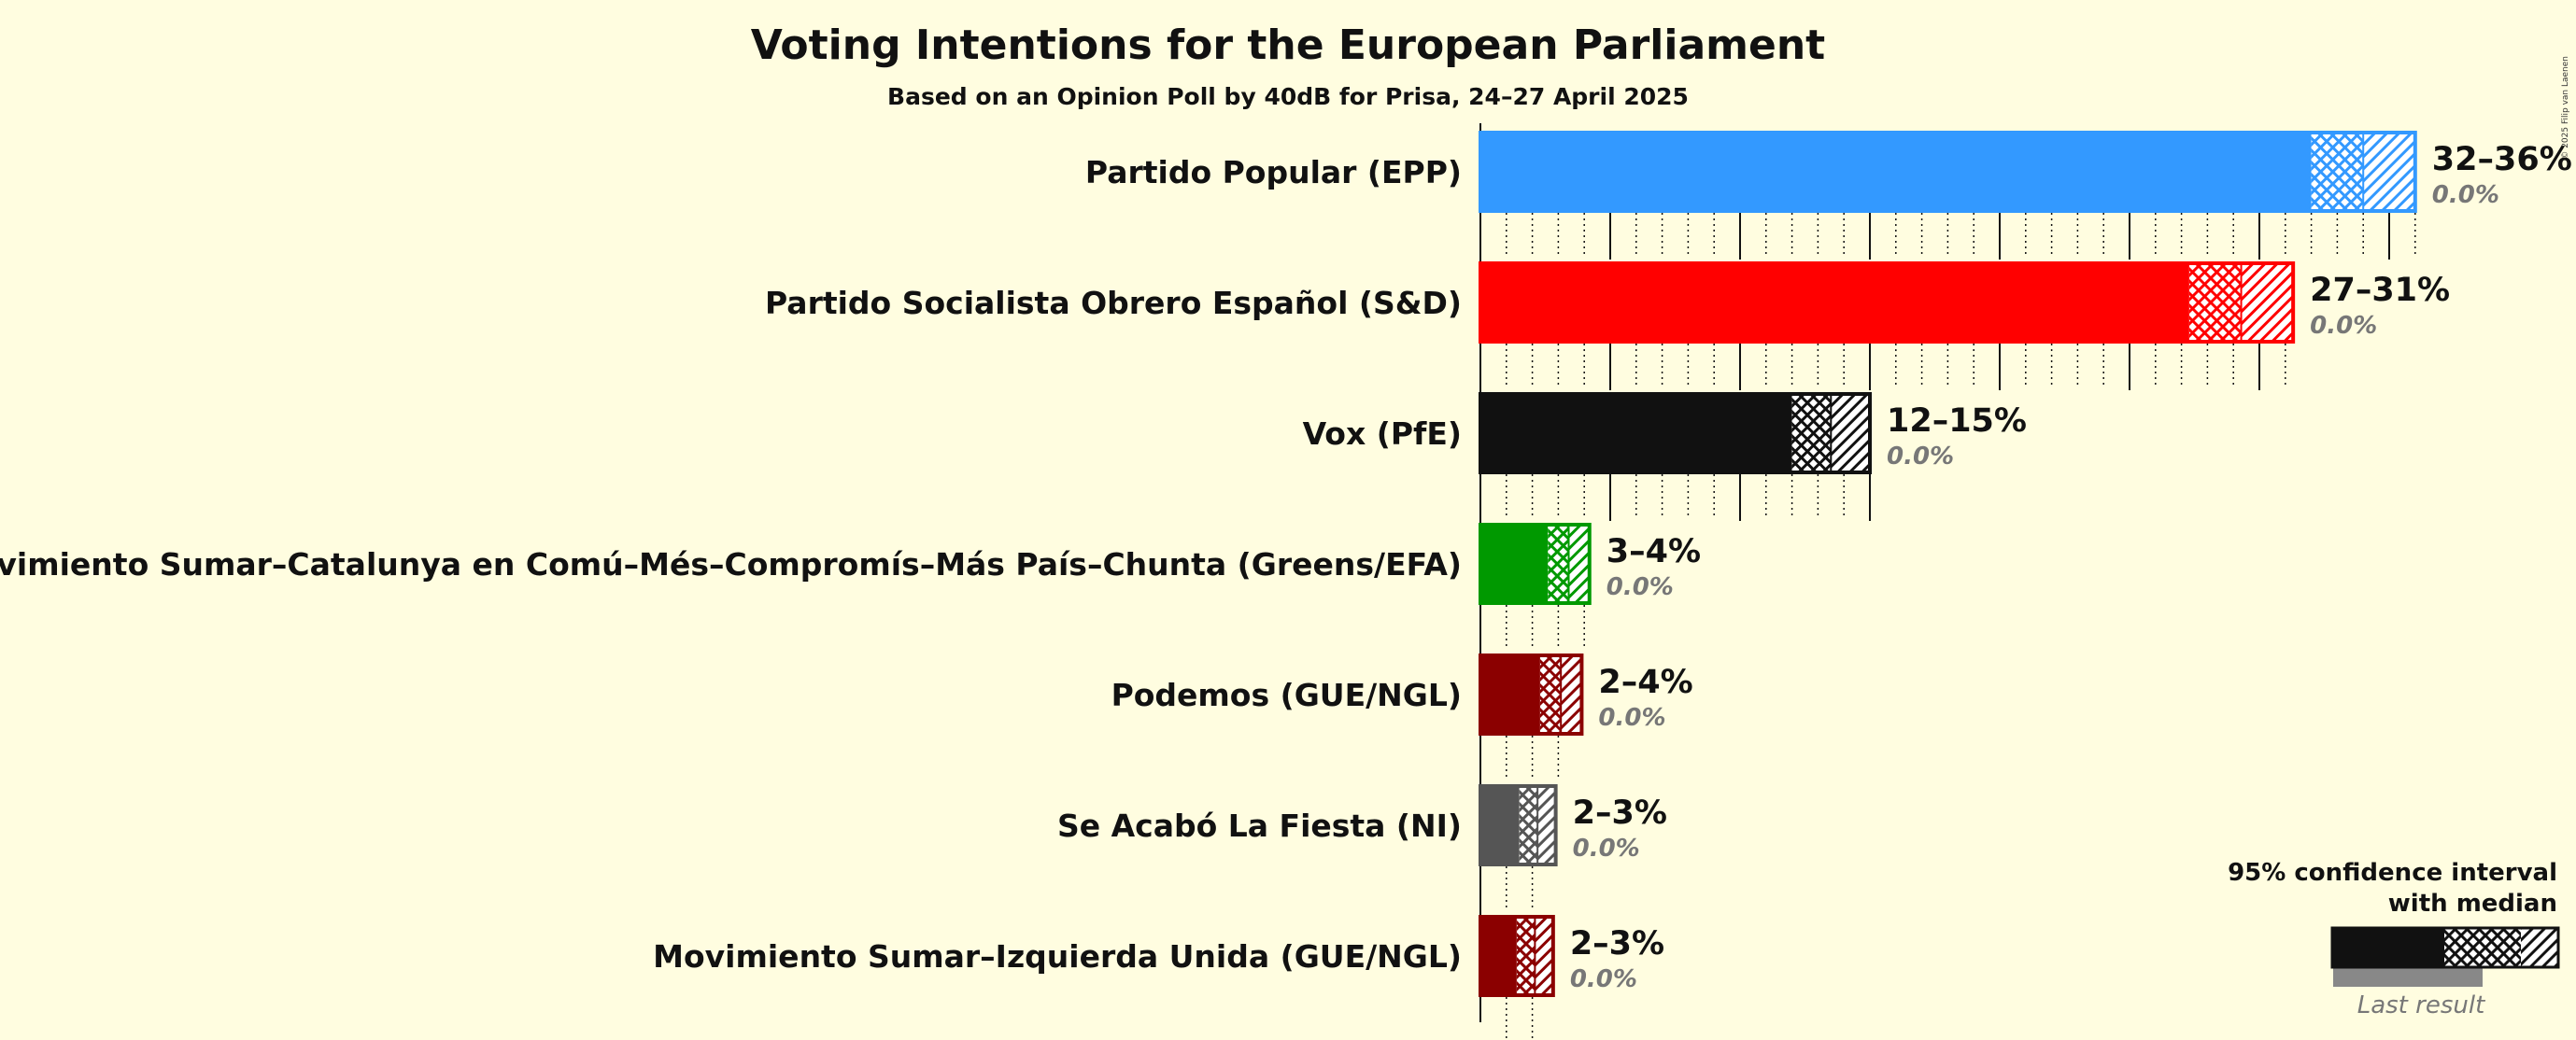  Describe the element at coordinates (1259, 826) in the screenshot. I see `party-label: Se Acabó La Fiesta (NI)` at that location.